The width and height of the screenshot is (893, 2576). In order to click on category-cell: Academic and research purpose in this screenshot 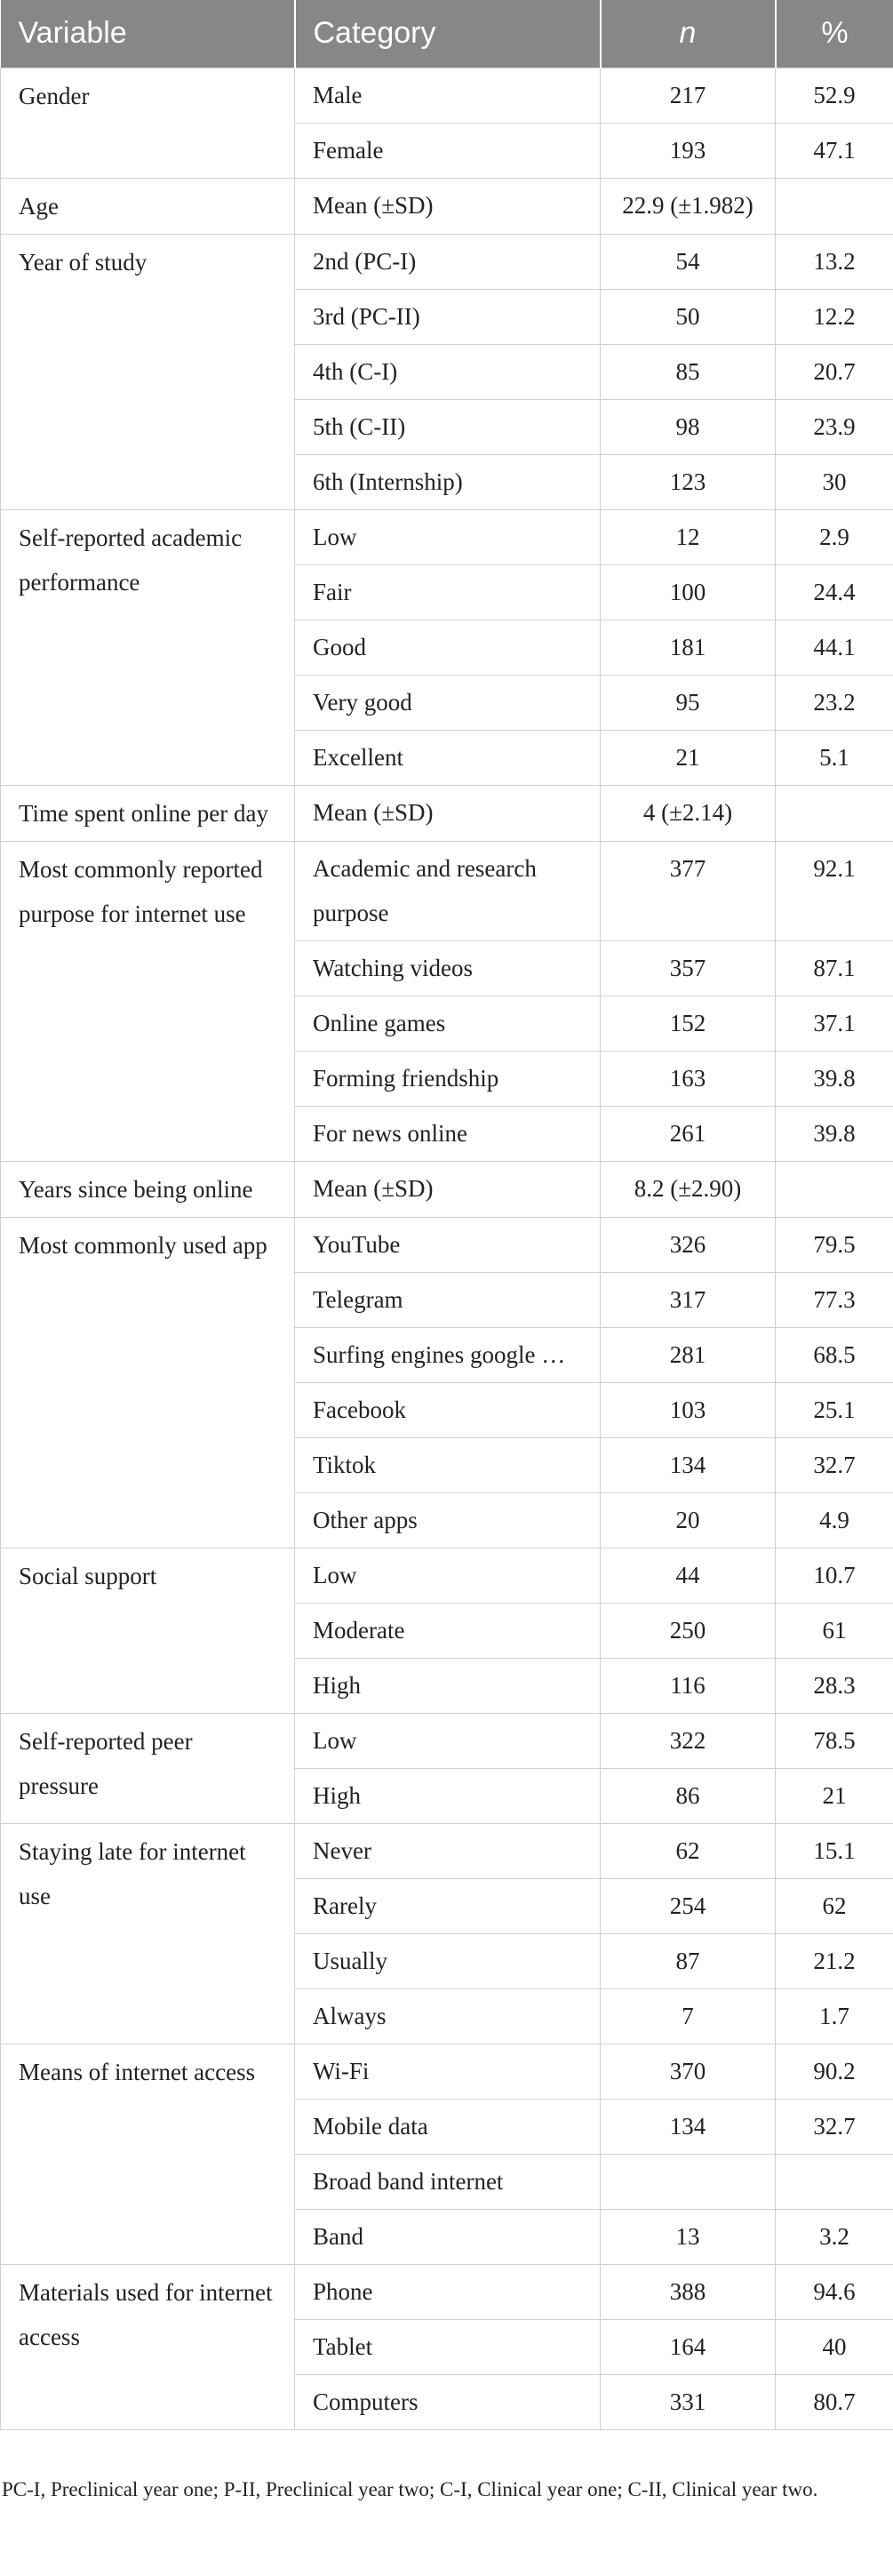, I will do `click(448, 890)`.